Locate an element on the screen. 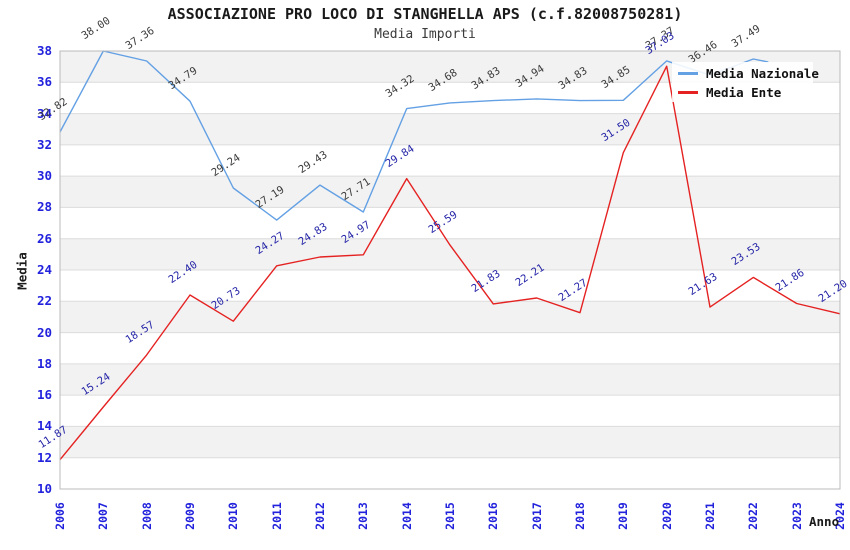  y-tick-label: 32 is located at coordinates (44, 144).